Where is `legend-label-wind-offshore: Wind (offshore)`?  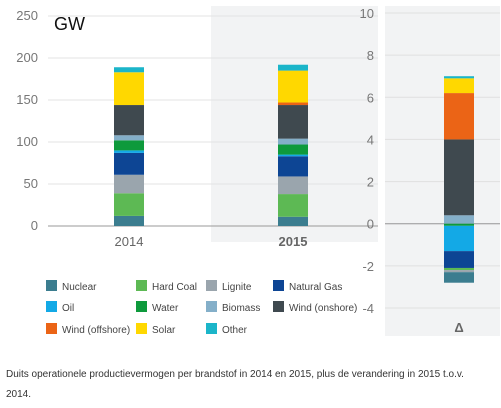 legend-label-wind-offshore: Wind (offshore) is located at coordinates (96, 330).